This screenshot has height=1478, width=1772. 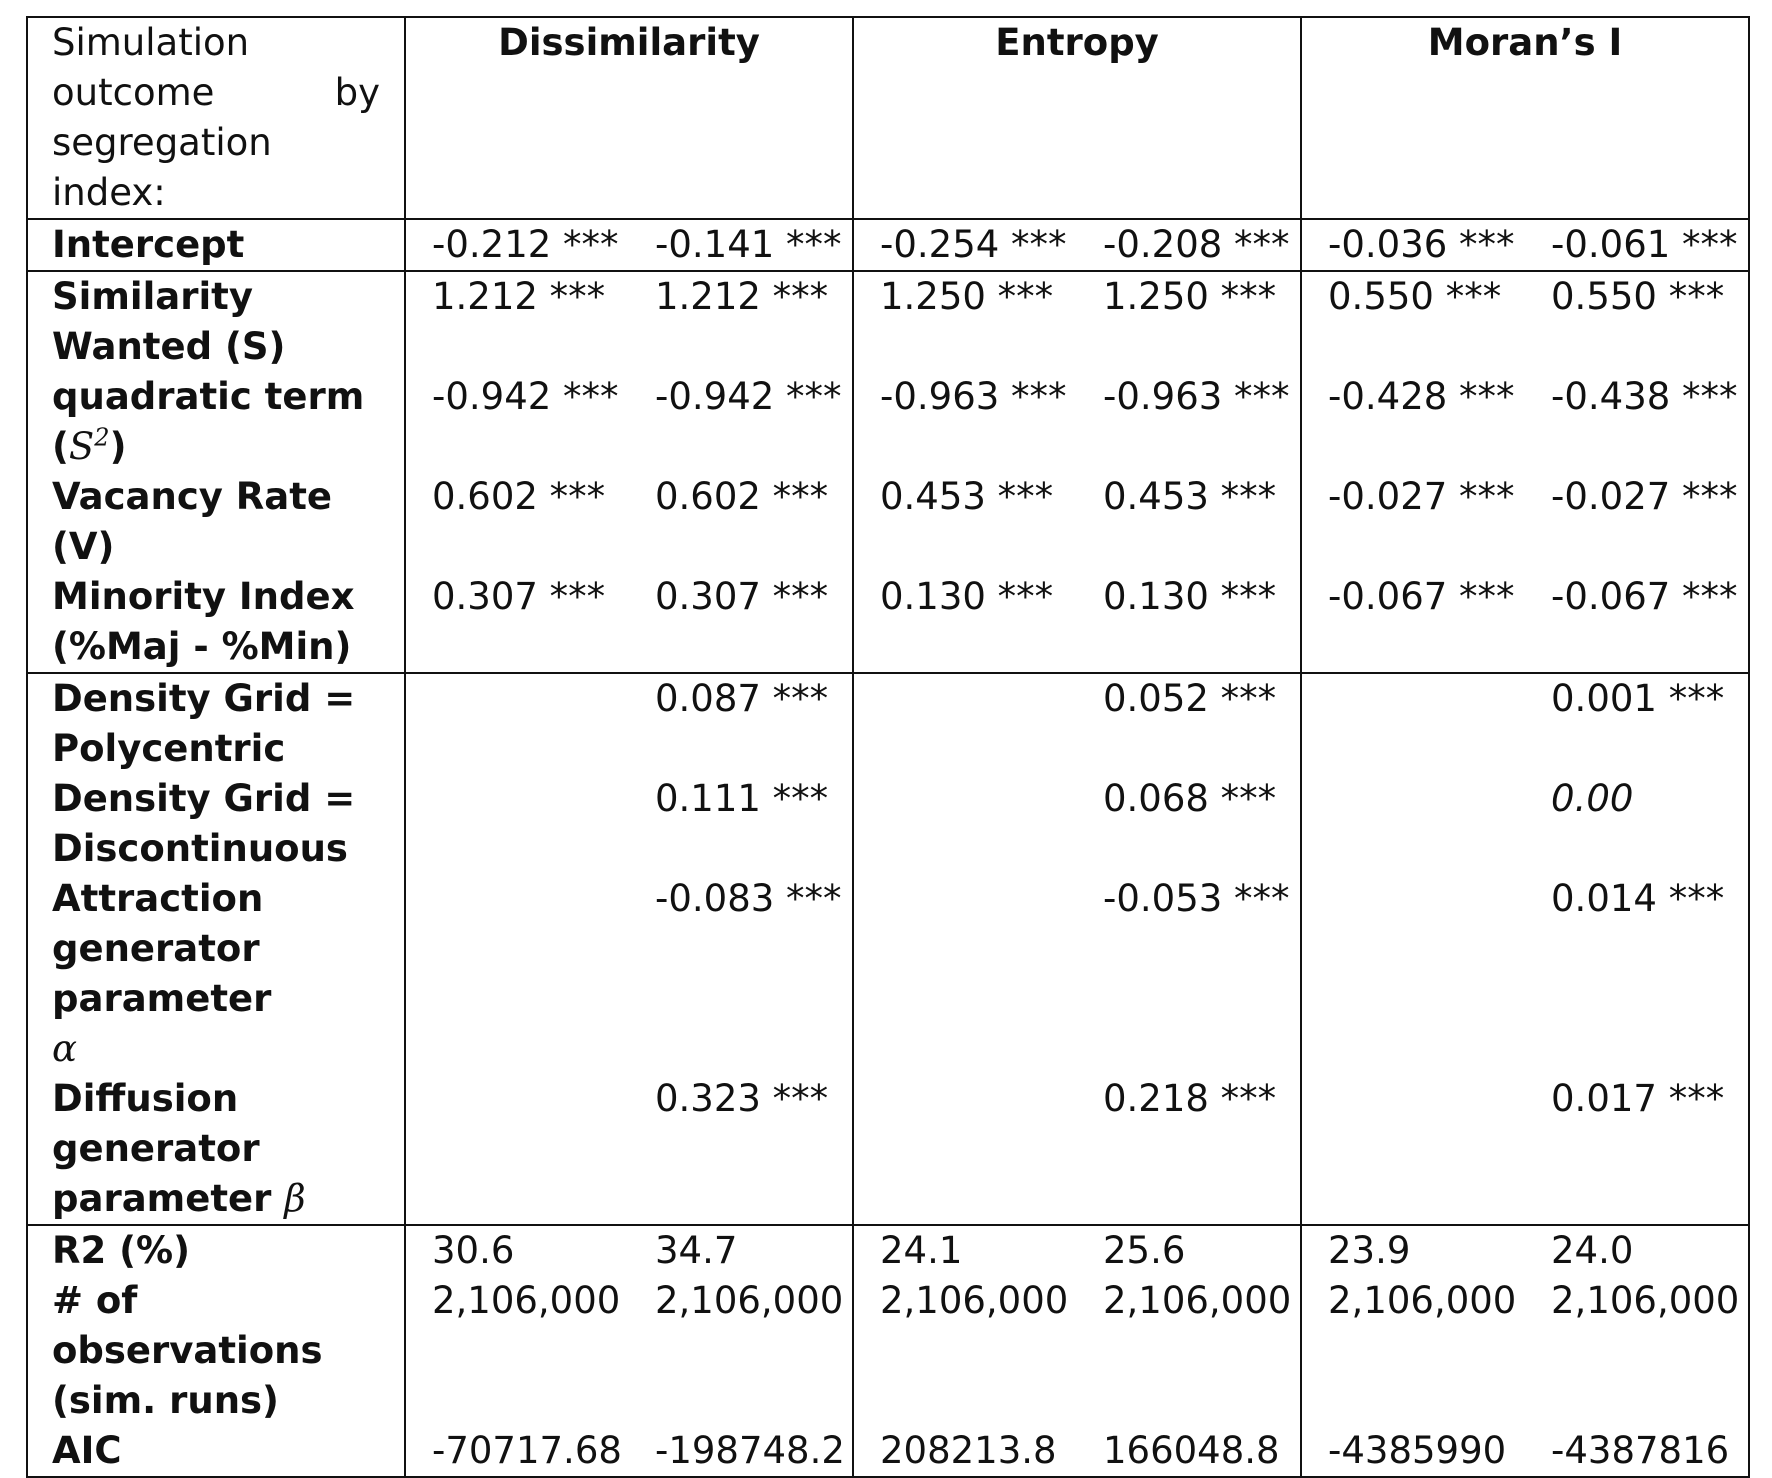 What do you see at coordinates (965, 244) in the screenshot?
I see `cell: -0.254 ***` at bounding box center [965, 244].